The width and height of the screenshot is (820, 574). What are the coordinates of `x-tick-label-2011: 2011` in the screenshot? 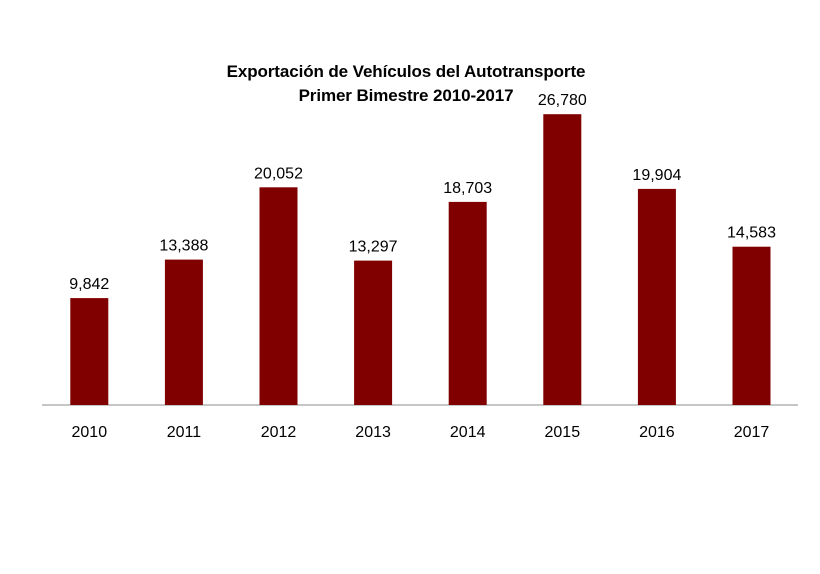 It's located at (184, 432).